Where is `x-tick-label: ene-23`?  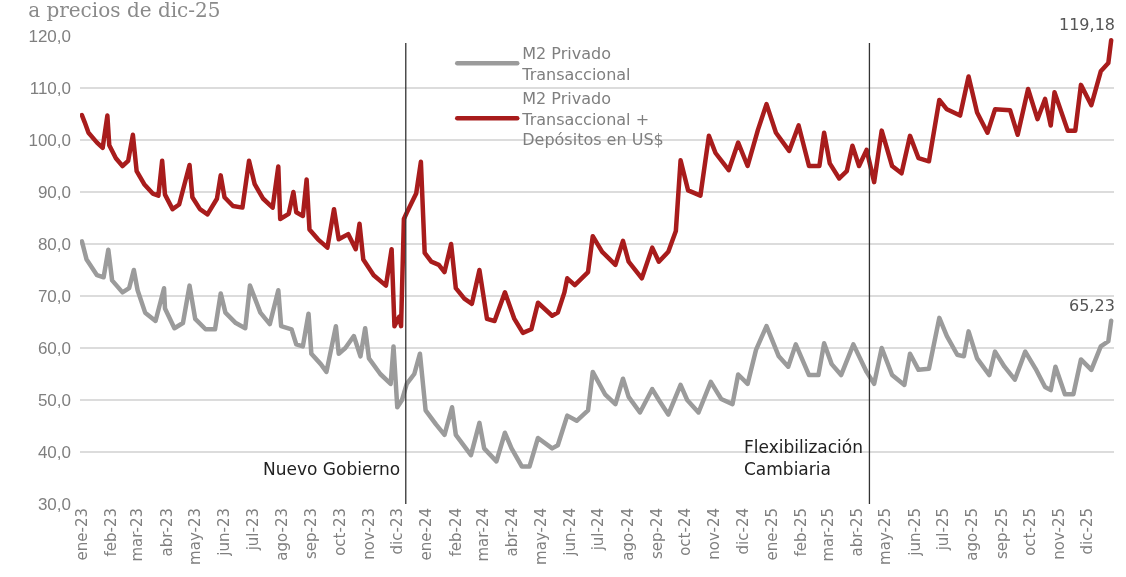
x-tick-label: ene-23 is located at coordinates (81, 534).